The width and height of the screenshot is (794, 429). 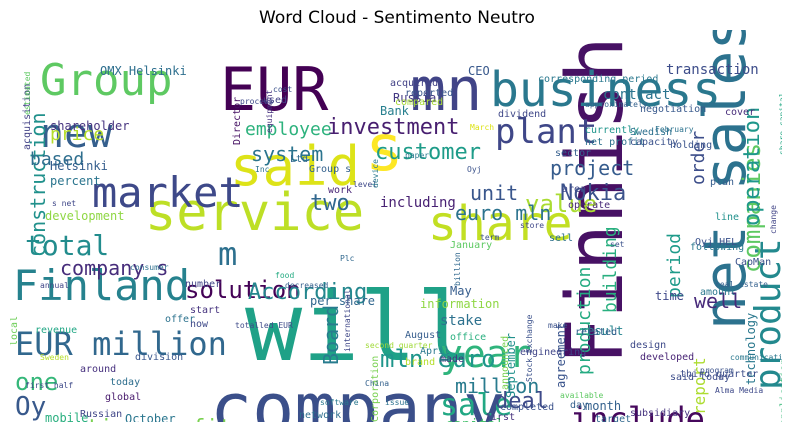 I want to click on word-price: price, so click(x=77, y=134).